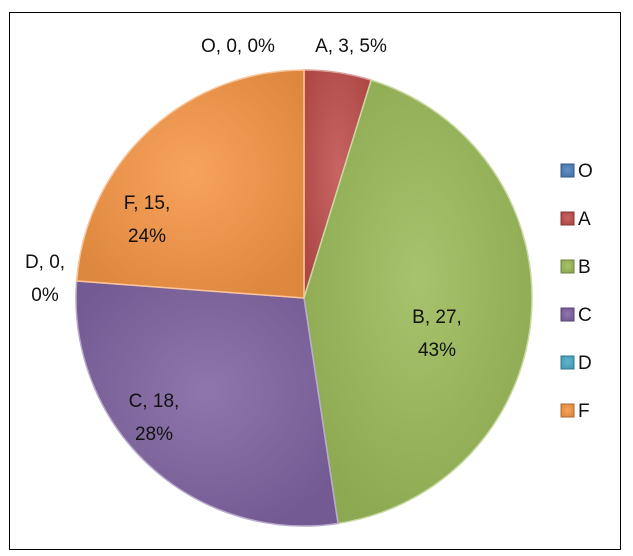  What do you see at coordinates (576, 363) in the screenshot?
I see `legend-item-d: D` at bounding box center [576, 363].